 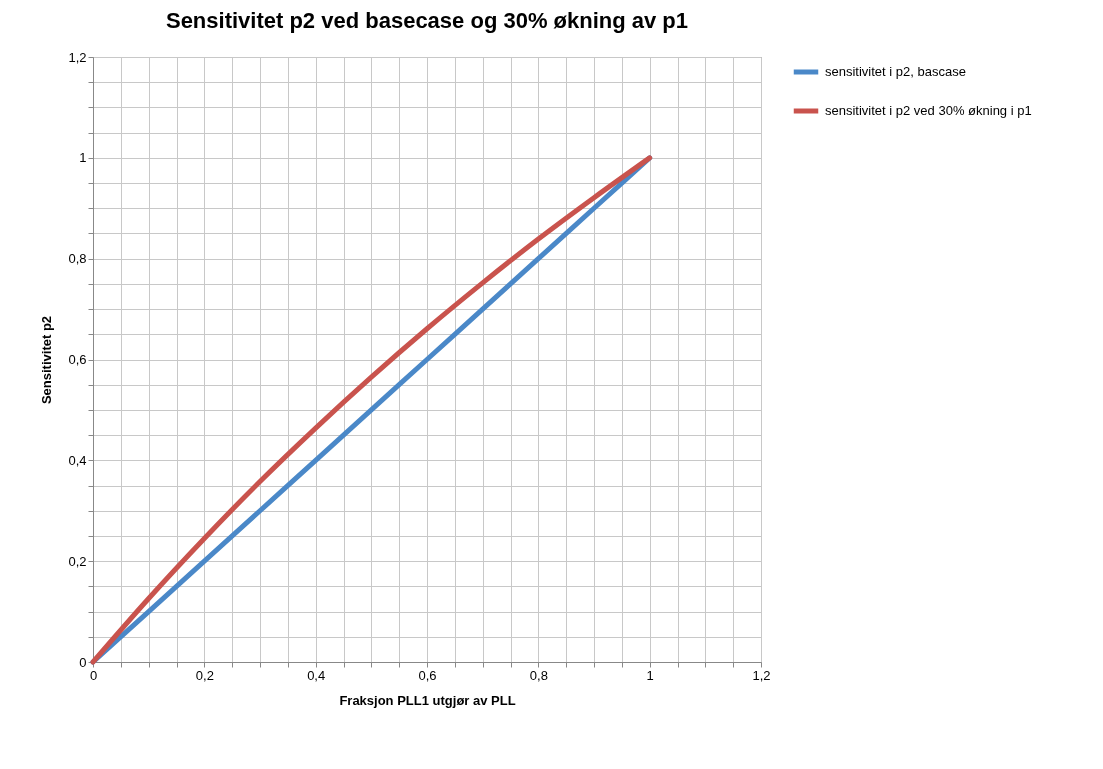 I want to click on x-tick-label: 0,4, so click(x=316, y=675).